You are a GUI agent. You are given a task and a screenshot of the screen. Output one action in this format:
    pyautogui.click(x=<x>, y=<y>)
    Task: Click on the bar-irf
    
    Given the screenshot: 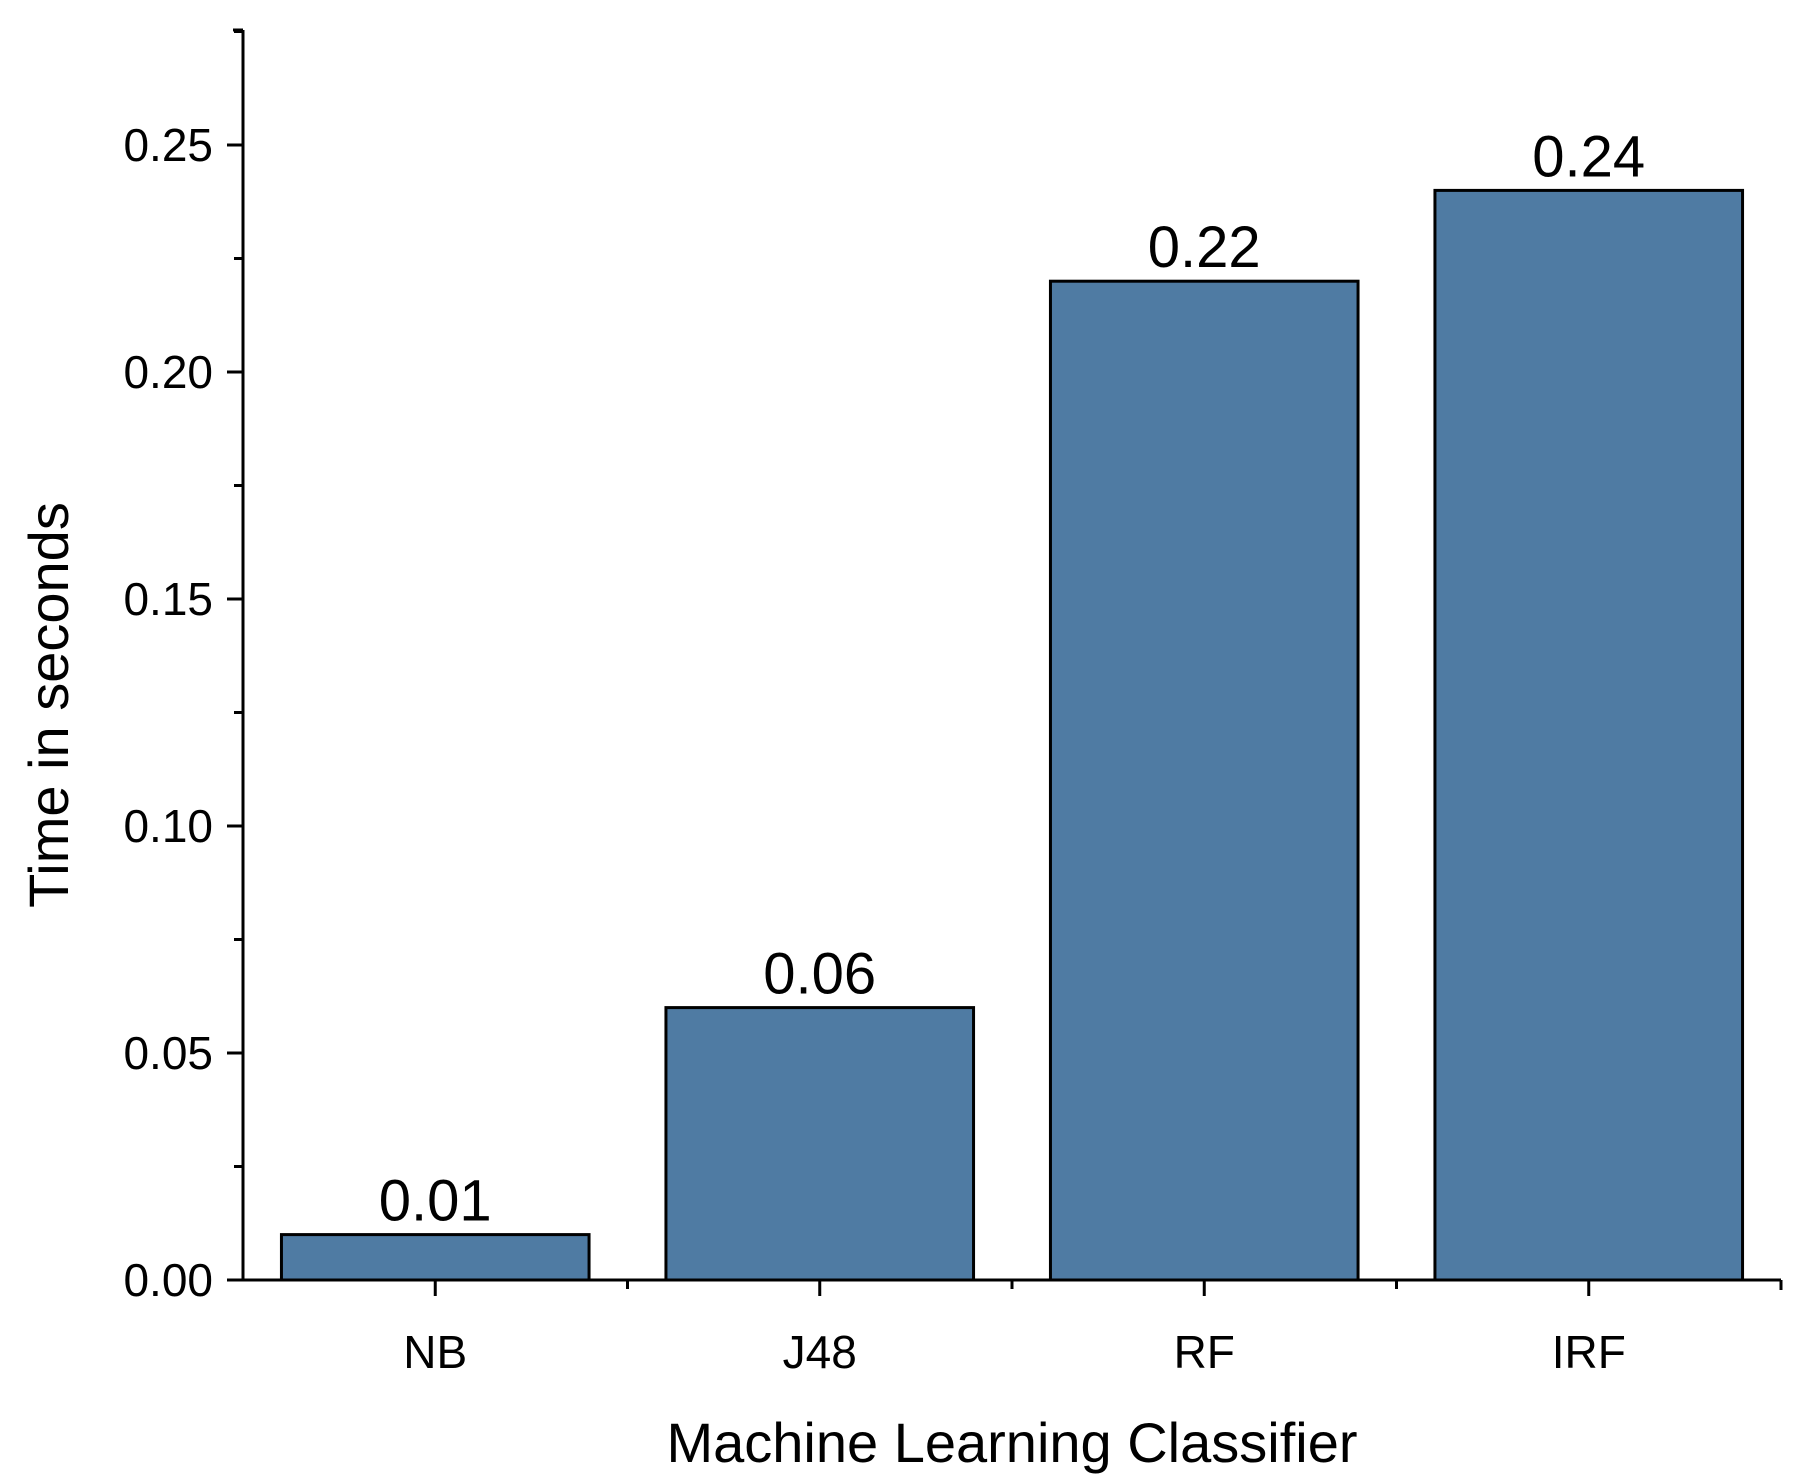 What is the action you would take?
    pyautogui.click(x=1589, y=735)
    